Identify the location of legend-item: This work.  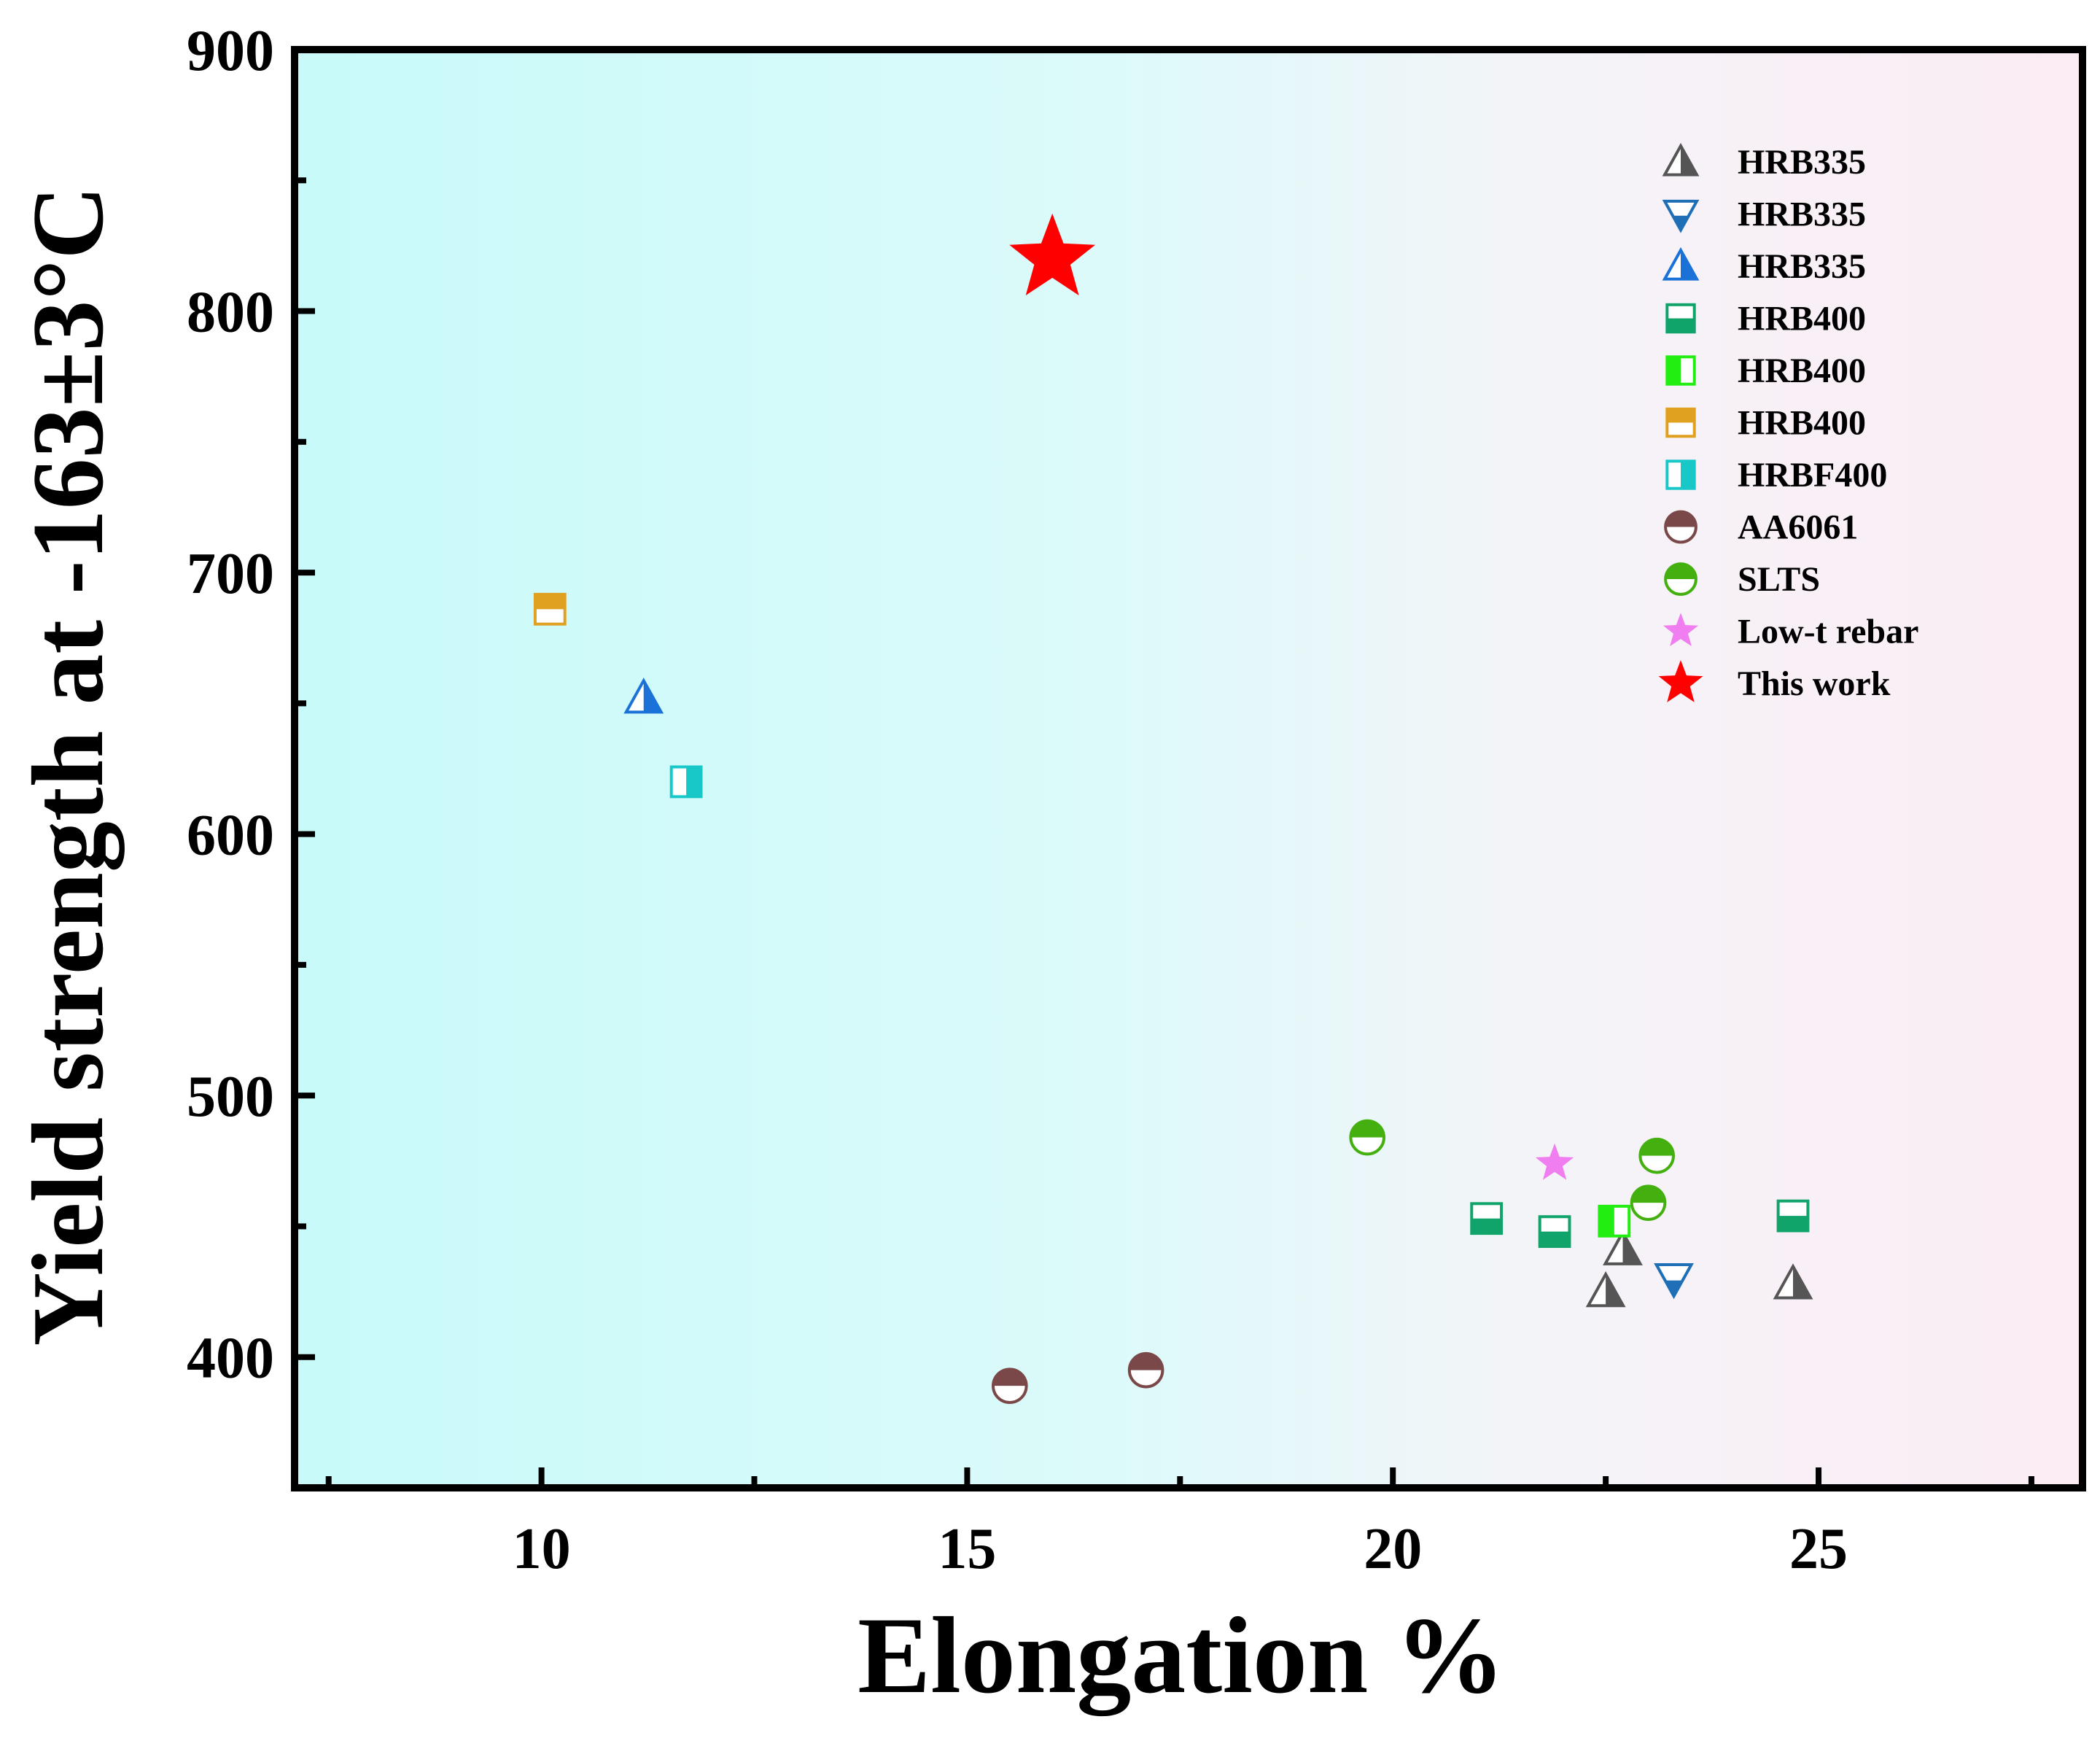
(1774, 682).